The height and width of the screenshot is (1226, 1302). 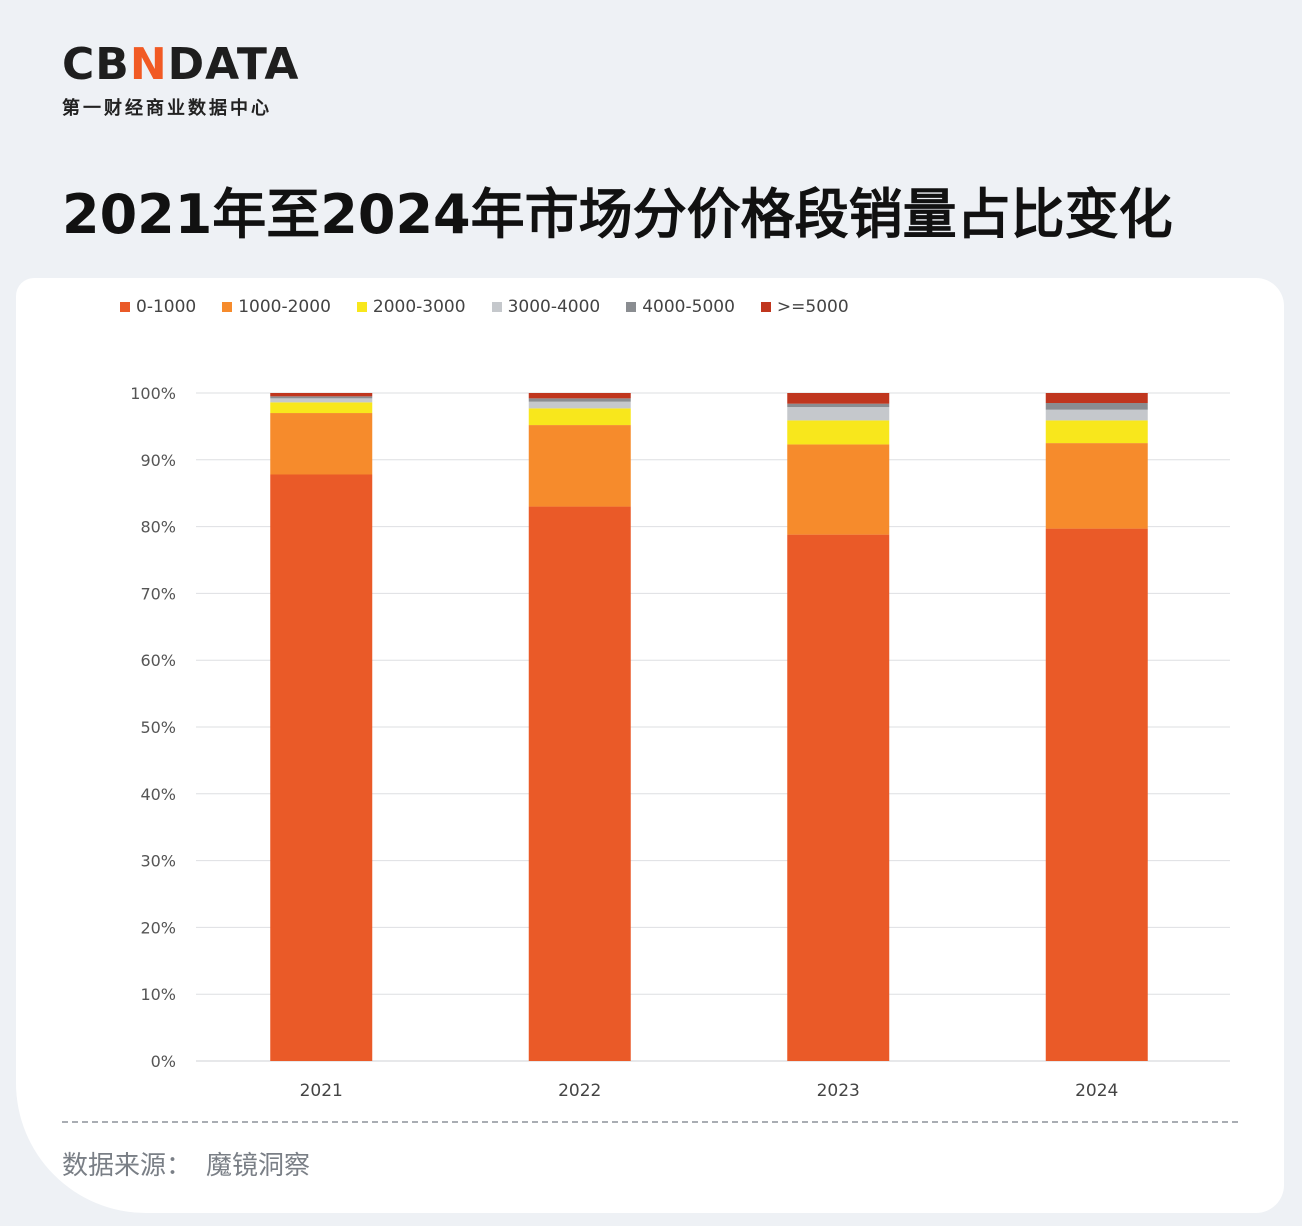 I want to click on page-headline: 2021年至2024年市场分价格段销量占比变化, so click(x=617, y=214).